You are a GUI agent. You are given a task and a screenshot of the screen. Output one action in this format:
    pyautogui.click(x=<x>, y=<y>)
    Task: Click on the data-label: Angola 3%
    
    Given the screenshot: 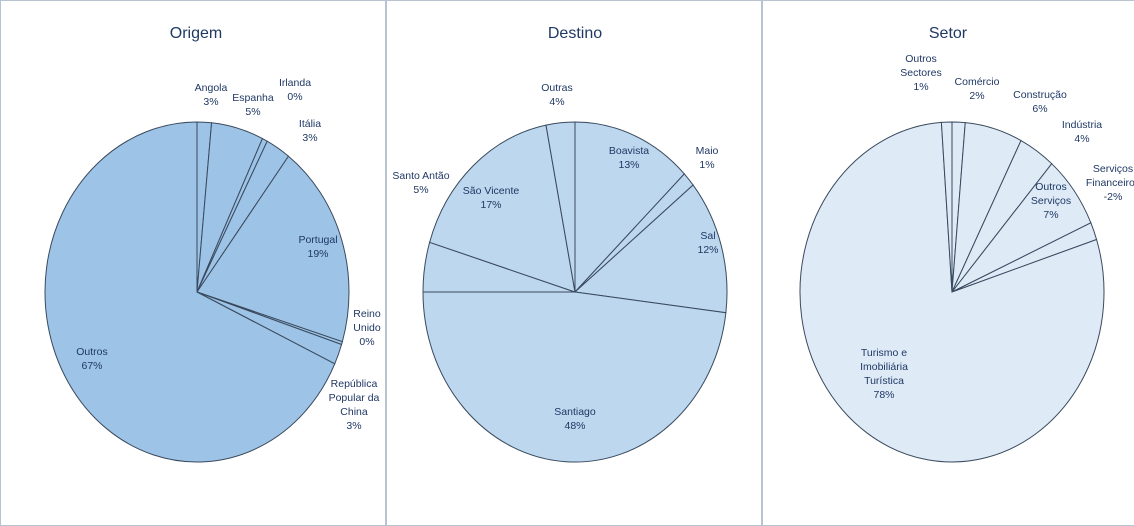 What is the action you would take?
    pyautogui.click(x=211, y=95)
    